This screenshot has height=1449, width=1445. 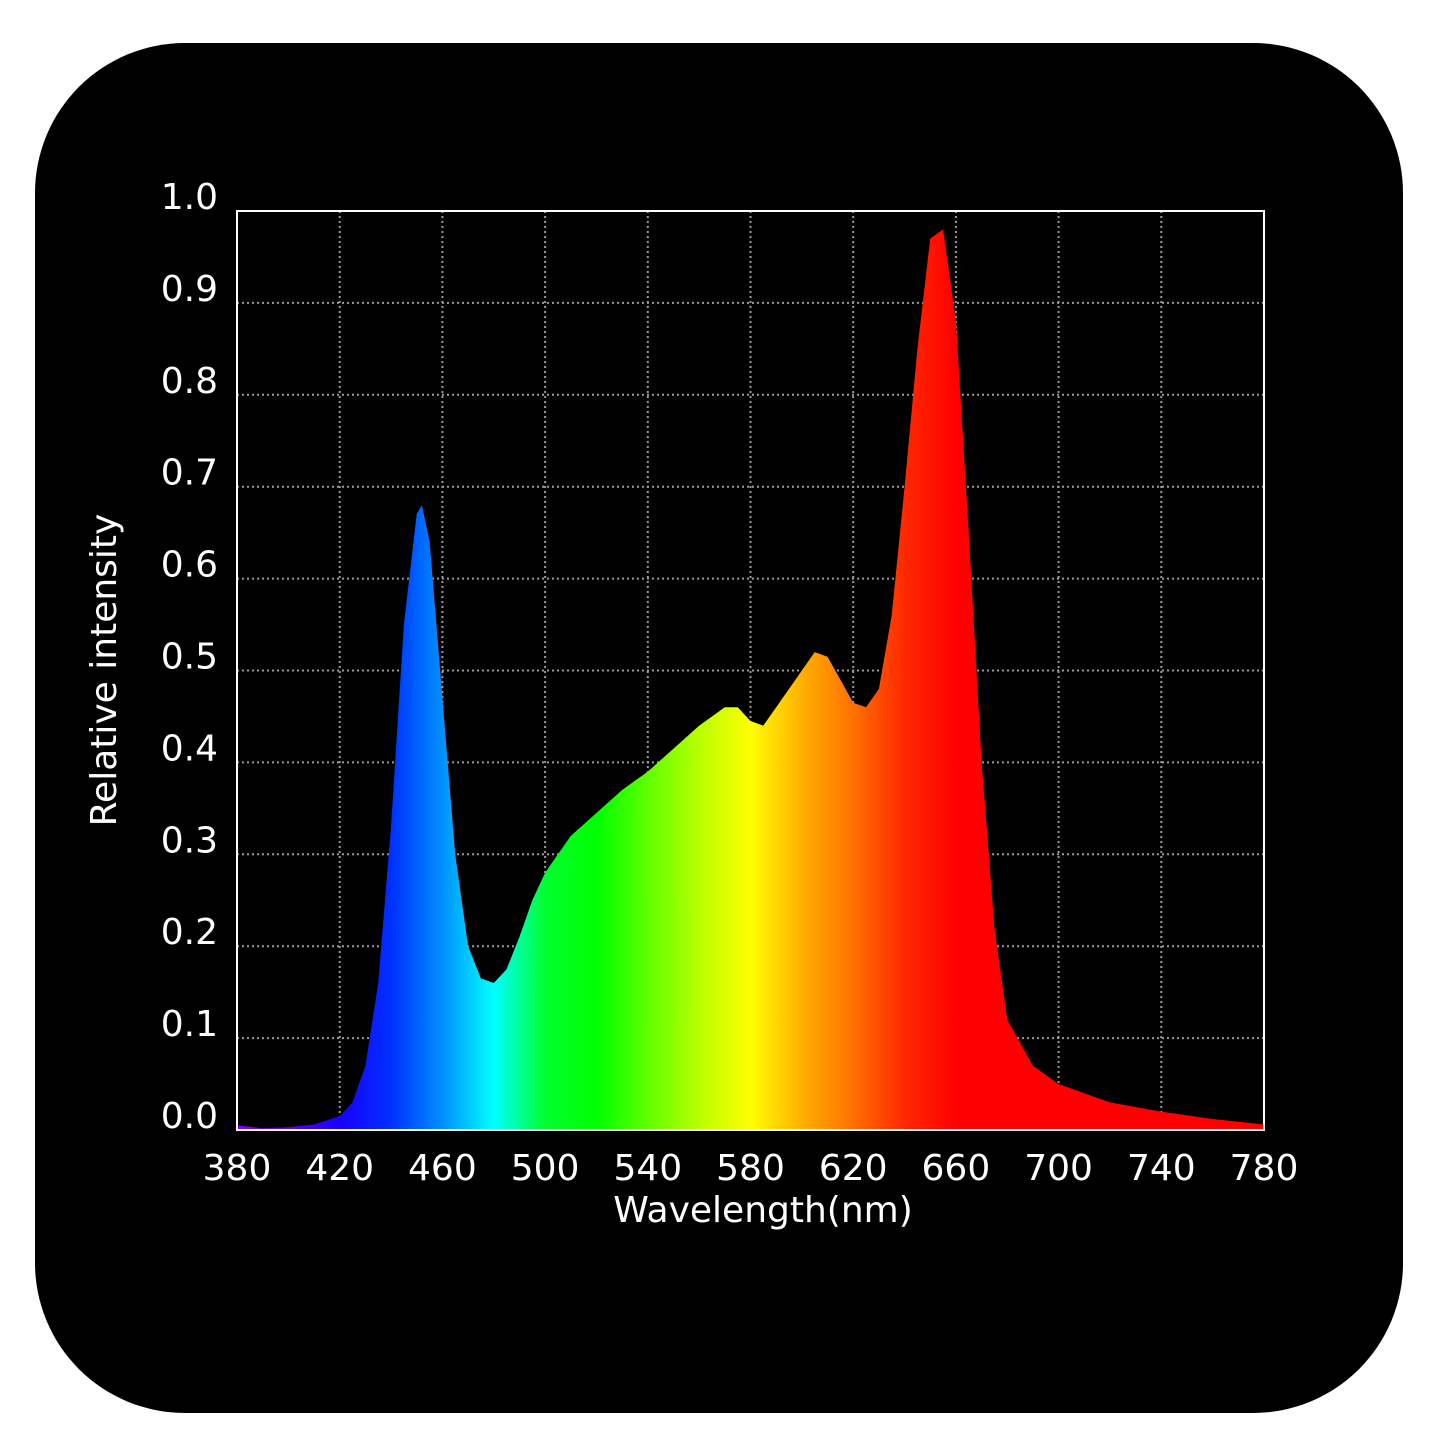 What do you see at coordinates (189, 657) in the screenshot?
I see `y-tick-label: 0.5` at bounding box center [189, 657].